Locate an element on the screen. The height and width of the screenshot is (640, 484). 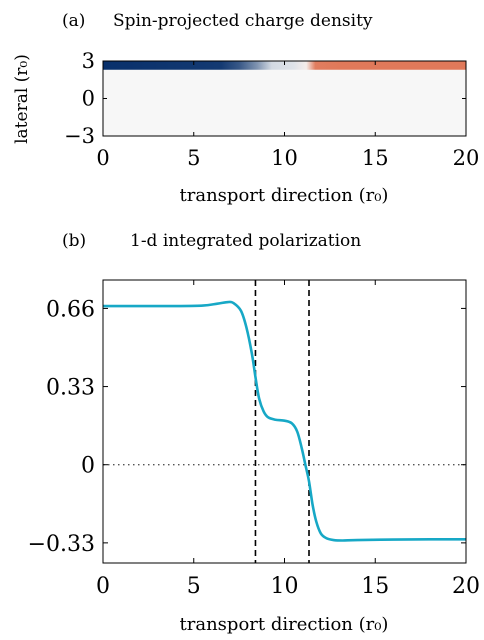
heatmap-stripe is located at coordinates (284, 65).